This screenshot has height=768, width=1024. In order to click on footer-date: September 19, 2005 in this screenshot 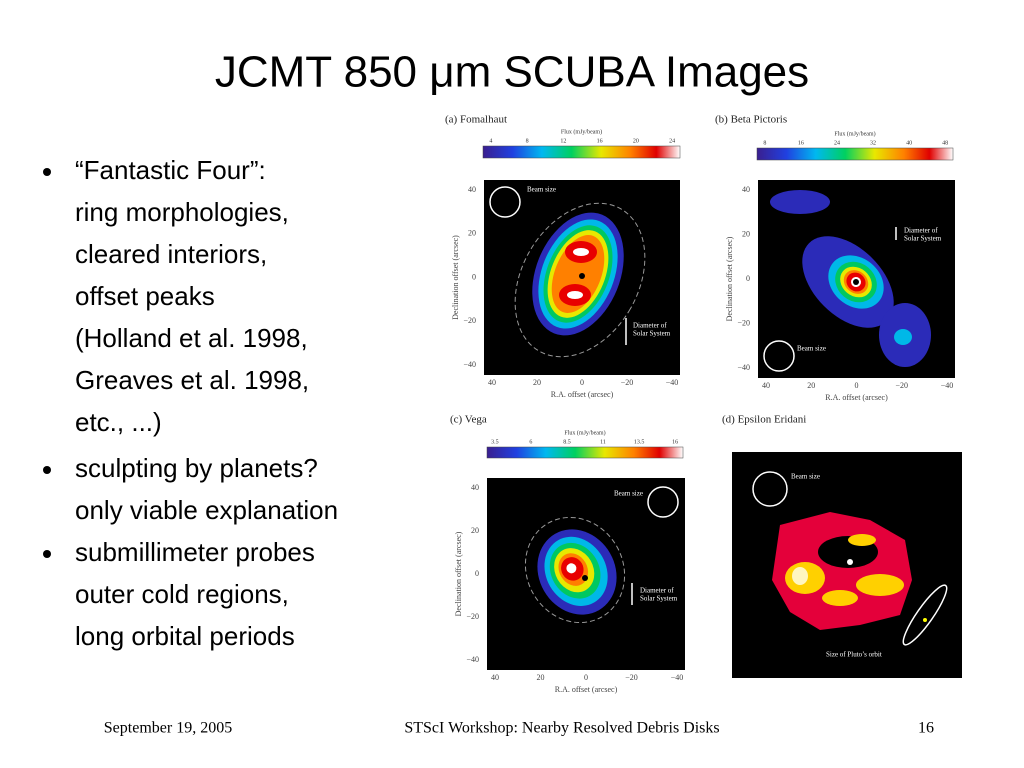, I will do `click(168, 728)`.